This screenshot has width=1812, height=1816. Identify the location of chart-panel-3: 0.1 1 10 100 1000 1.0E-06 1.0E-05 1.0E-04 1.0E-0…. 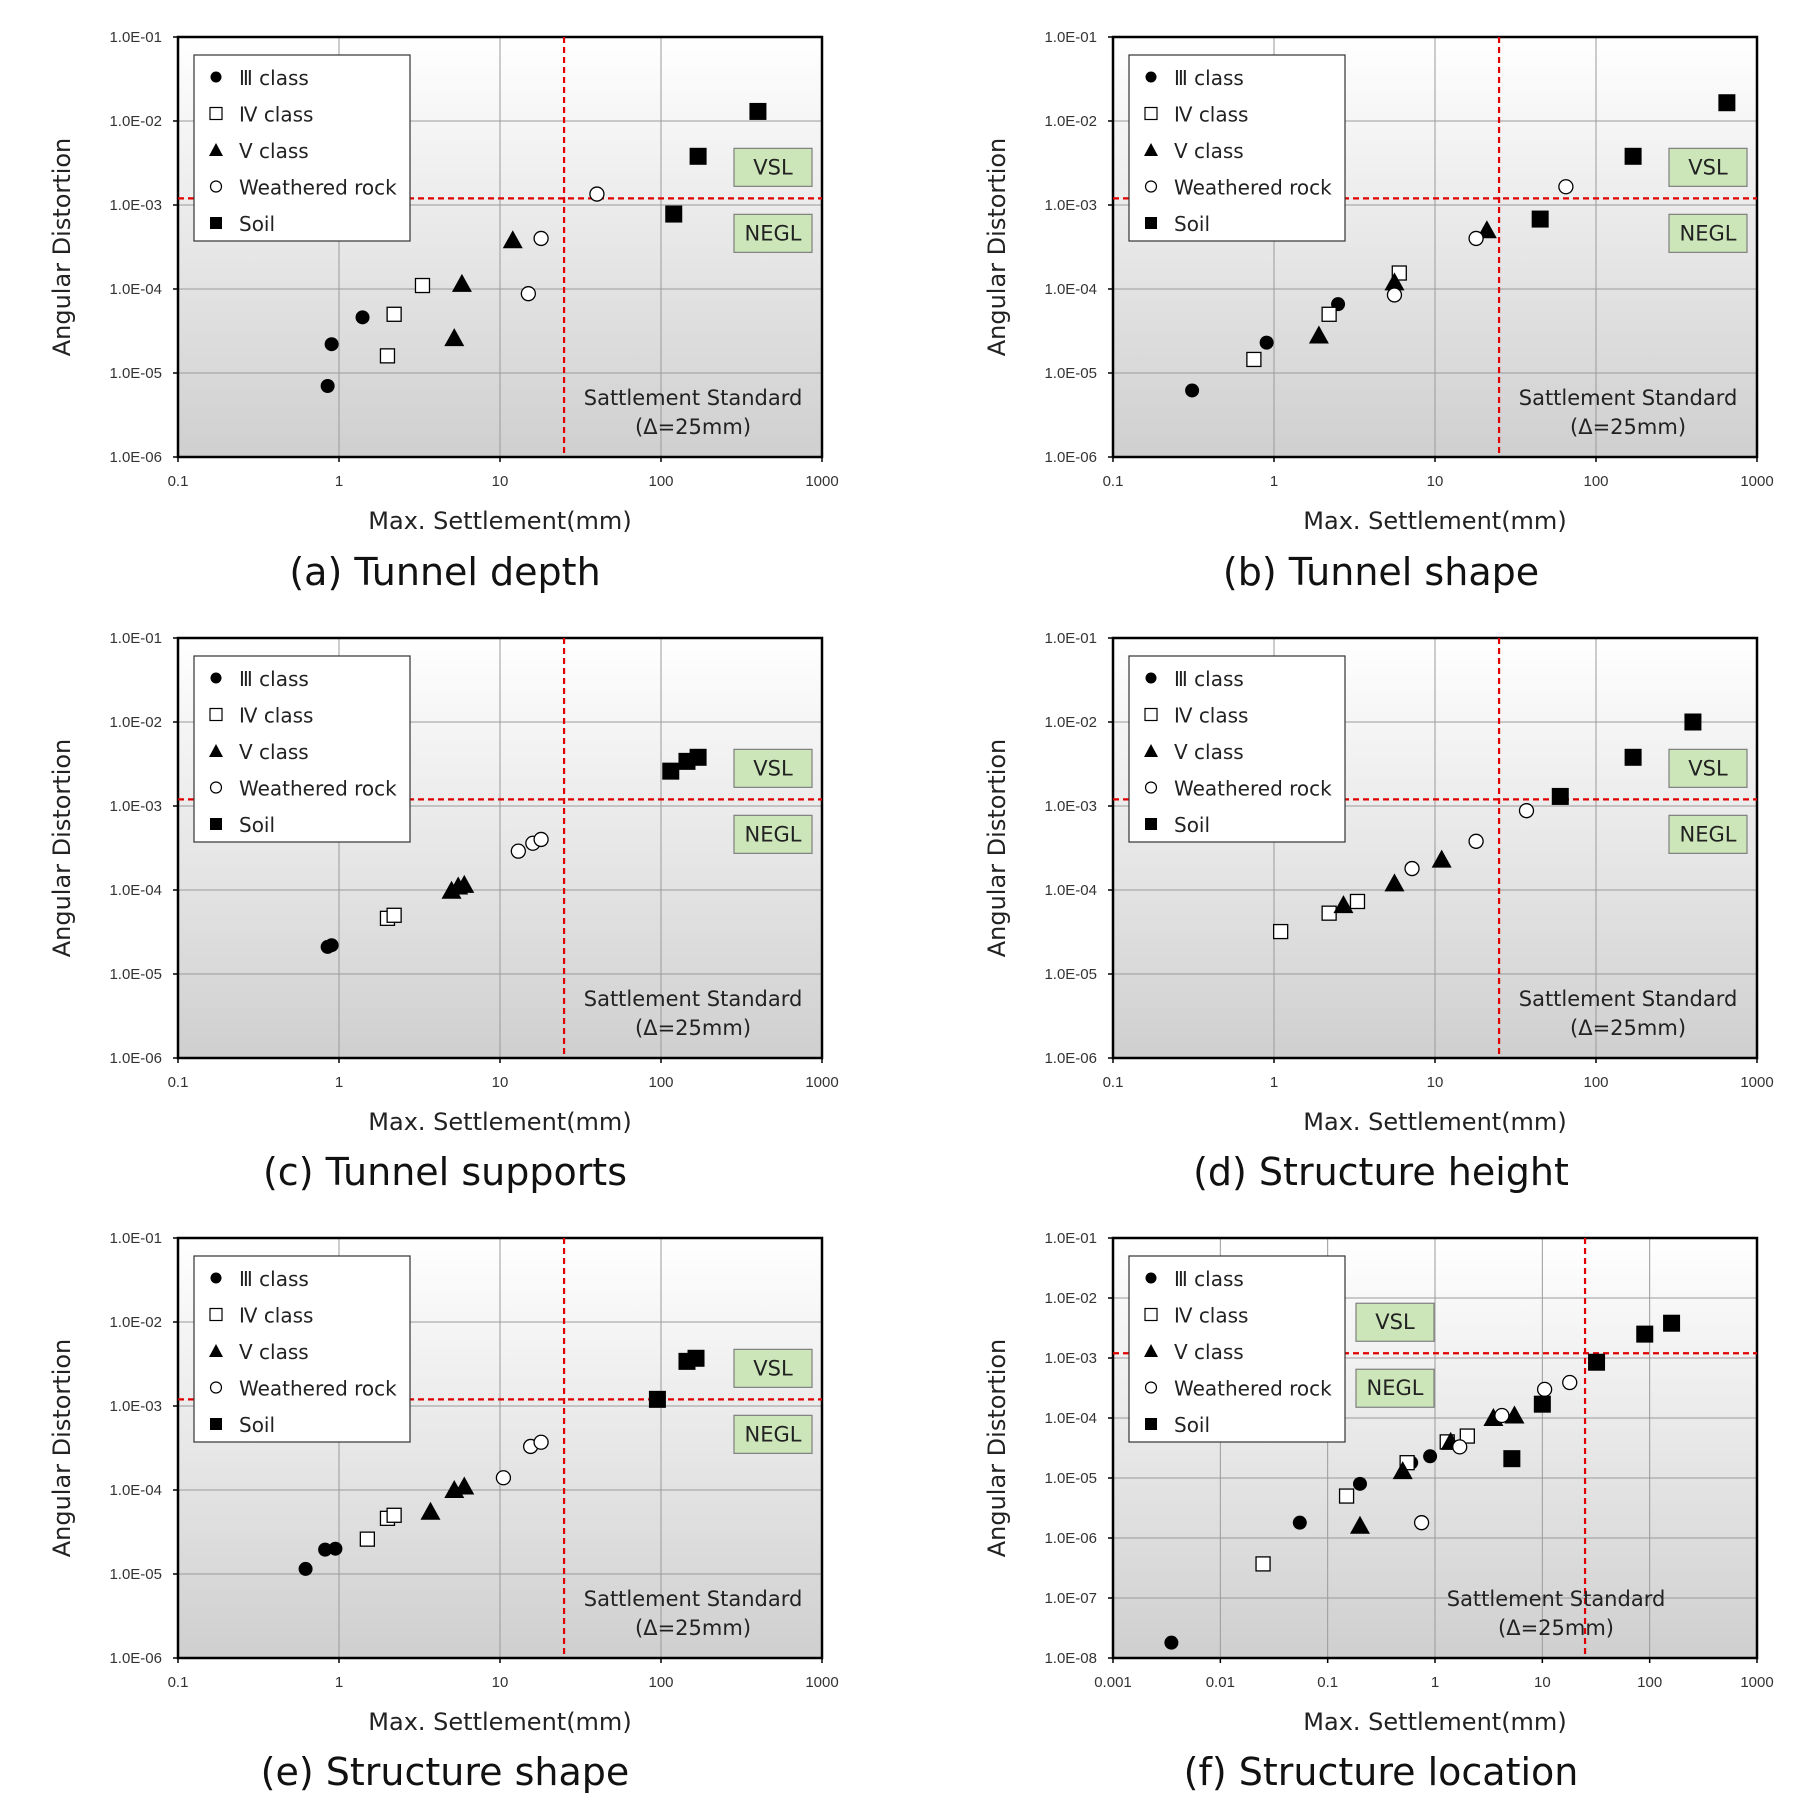
(443, 912).